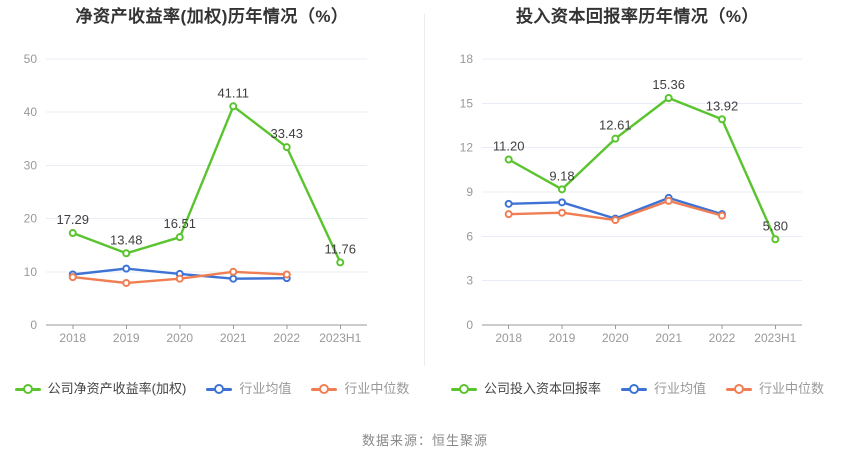  What do you see at coordinates (424, 190) in the screenshot?
I see `panel-divider` at bounding box center [424, 190].